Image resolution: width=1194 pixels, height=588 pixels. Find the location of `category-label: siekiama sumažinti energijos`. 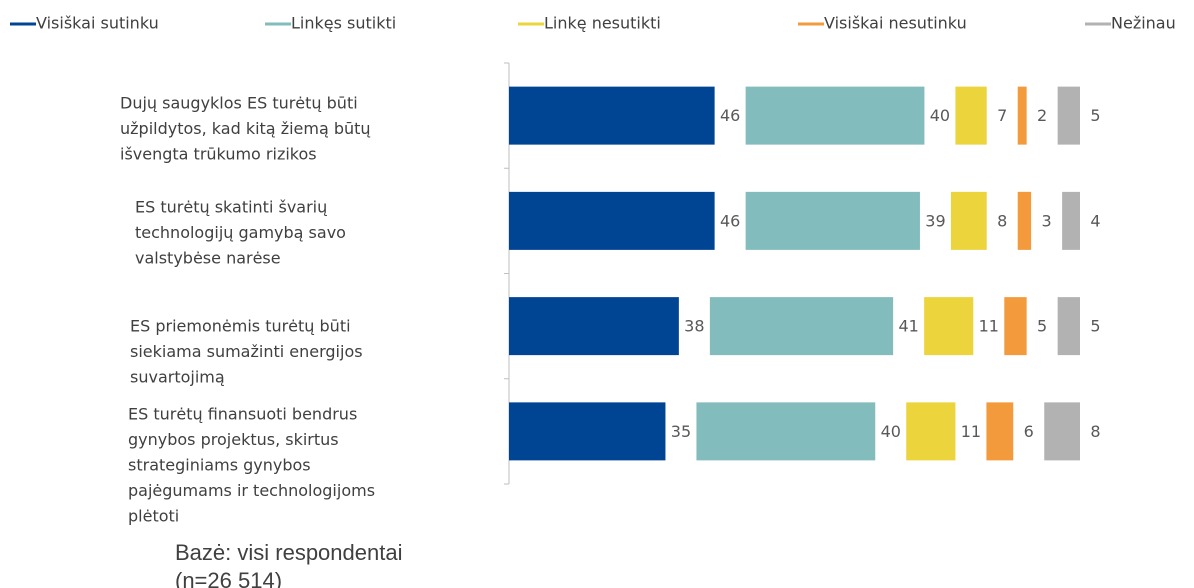

category-label: siekiama sumažinti energijos is located at coordinates (246, 351).